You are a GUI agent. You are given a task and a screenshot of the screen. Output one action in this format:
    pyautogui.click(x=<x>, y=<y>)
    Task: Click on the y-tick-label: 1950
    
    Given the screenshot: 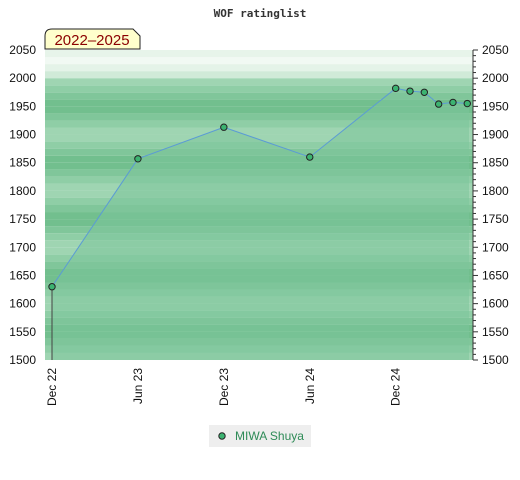 What is the action you would take?
    pyautogui.click(x=22, y=106)
    